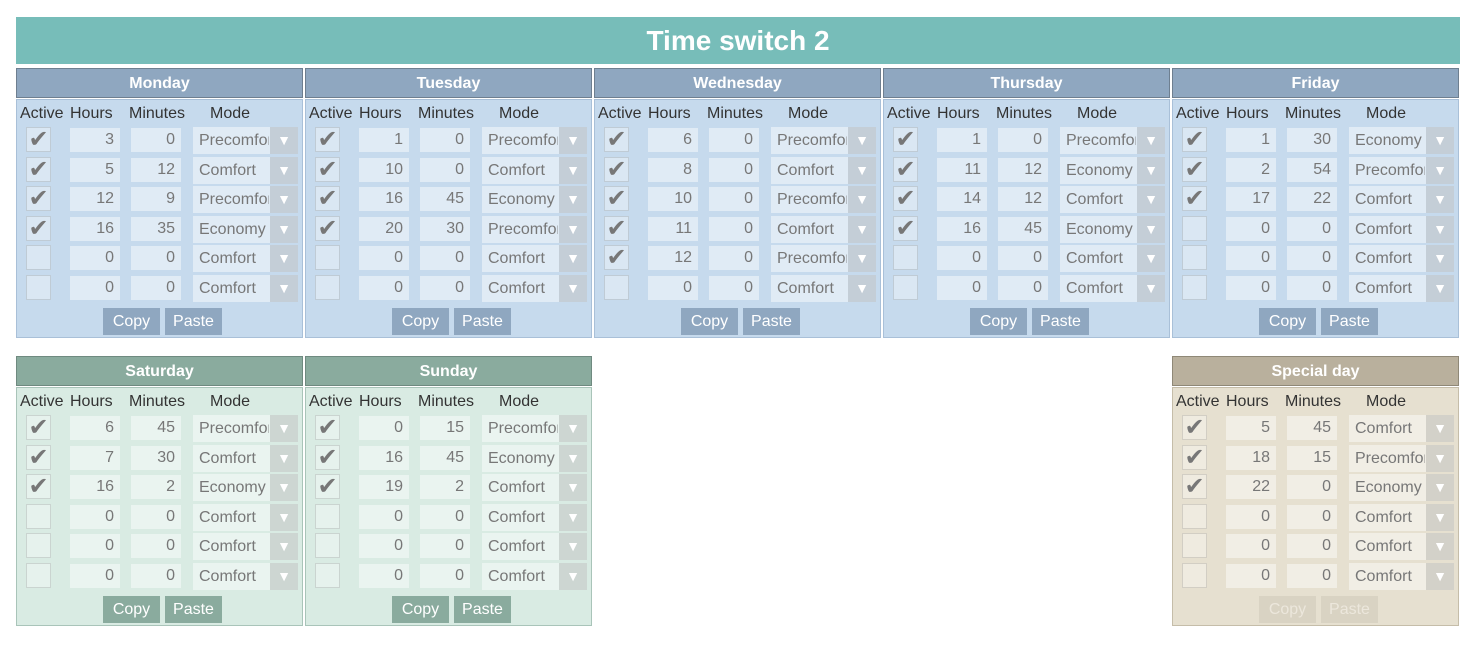 The width and height of the screenshot is (1481, 645). I want to click on hours-input: 14, so click(962, 199).